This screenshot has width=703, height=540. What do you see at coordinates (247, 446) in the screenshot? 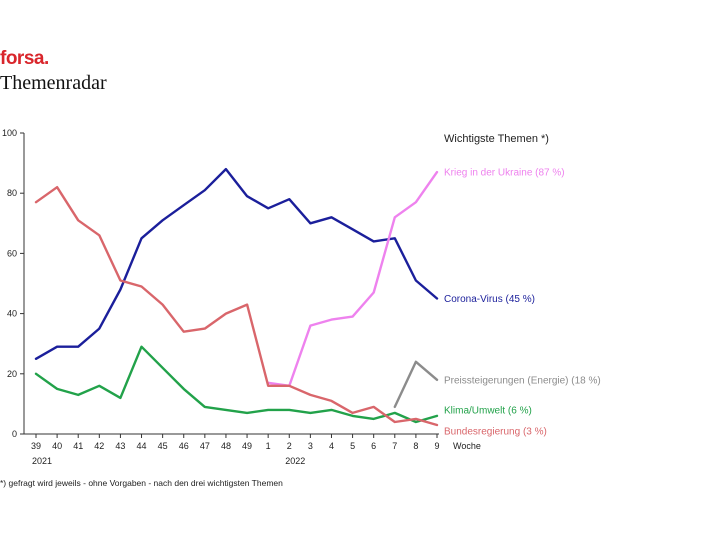
I see `x-tick-label: 49` at bounding box center [247, 446].